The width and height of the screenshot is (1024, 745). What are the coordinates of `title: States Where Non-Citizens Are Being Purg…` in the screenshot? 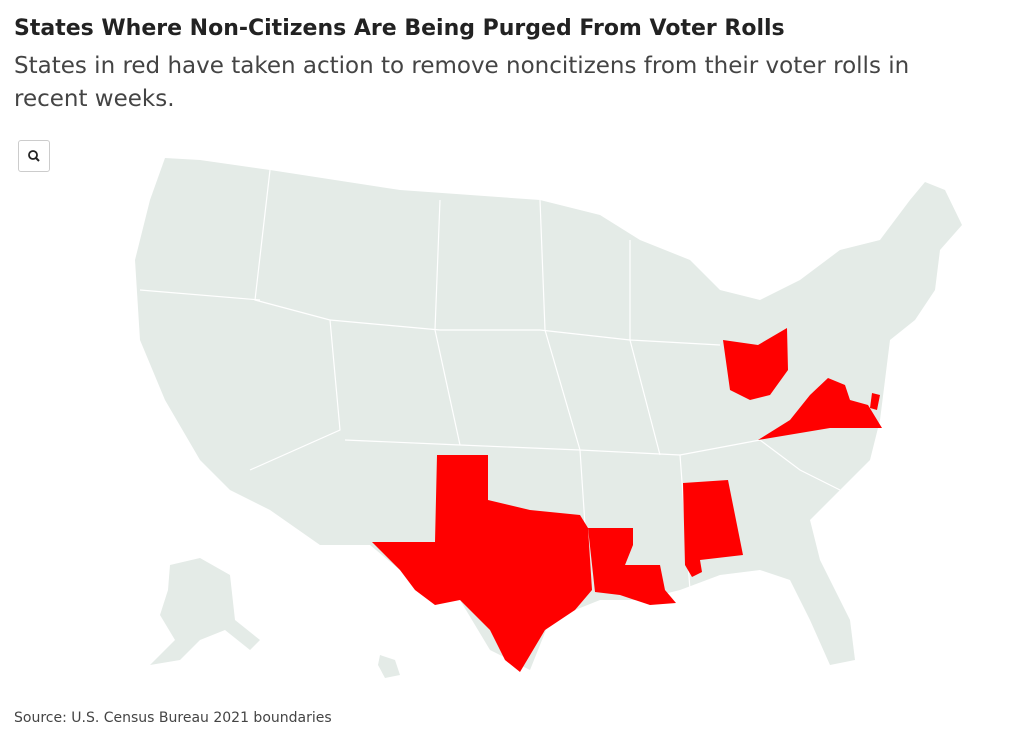 It's located at (399, 28).